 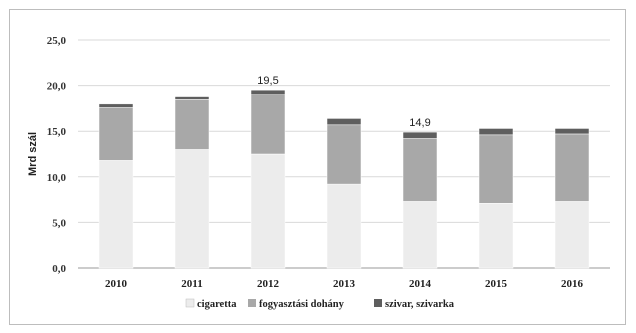 What do you see at coordinates (420, 304) in the screenshot?
I see `legend-label: szivar, szivarka` at bounding box center [420, 304].